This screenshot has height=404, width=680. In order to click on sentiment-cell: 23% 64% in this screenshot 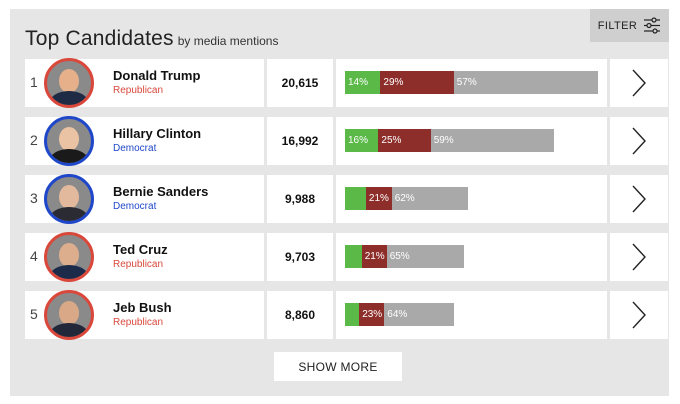, I will do `click(471, 315)`.